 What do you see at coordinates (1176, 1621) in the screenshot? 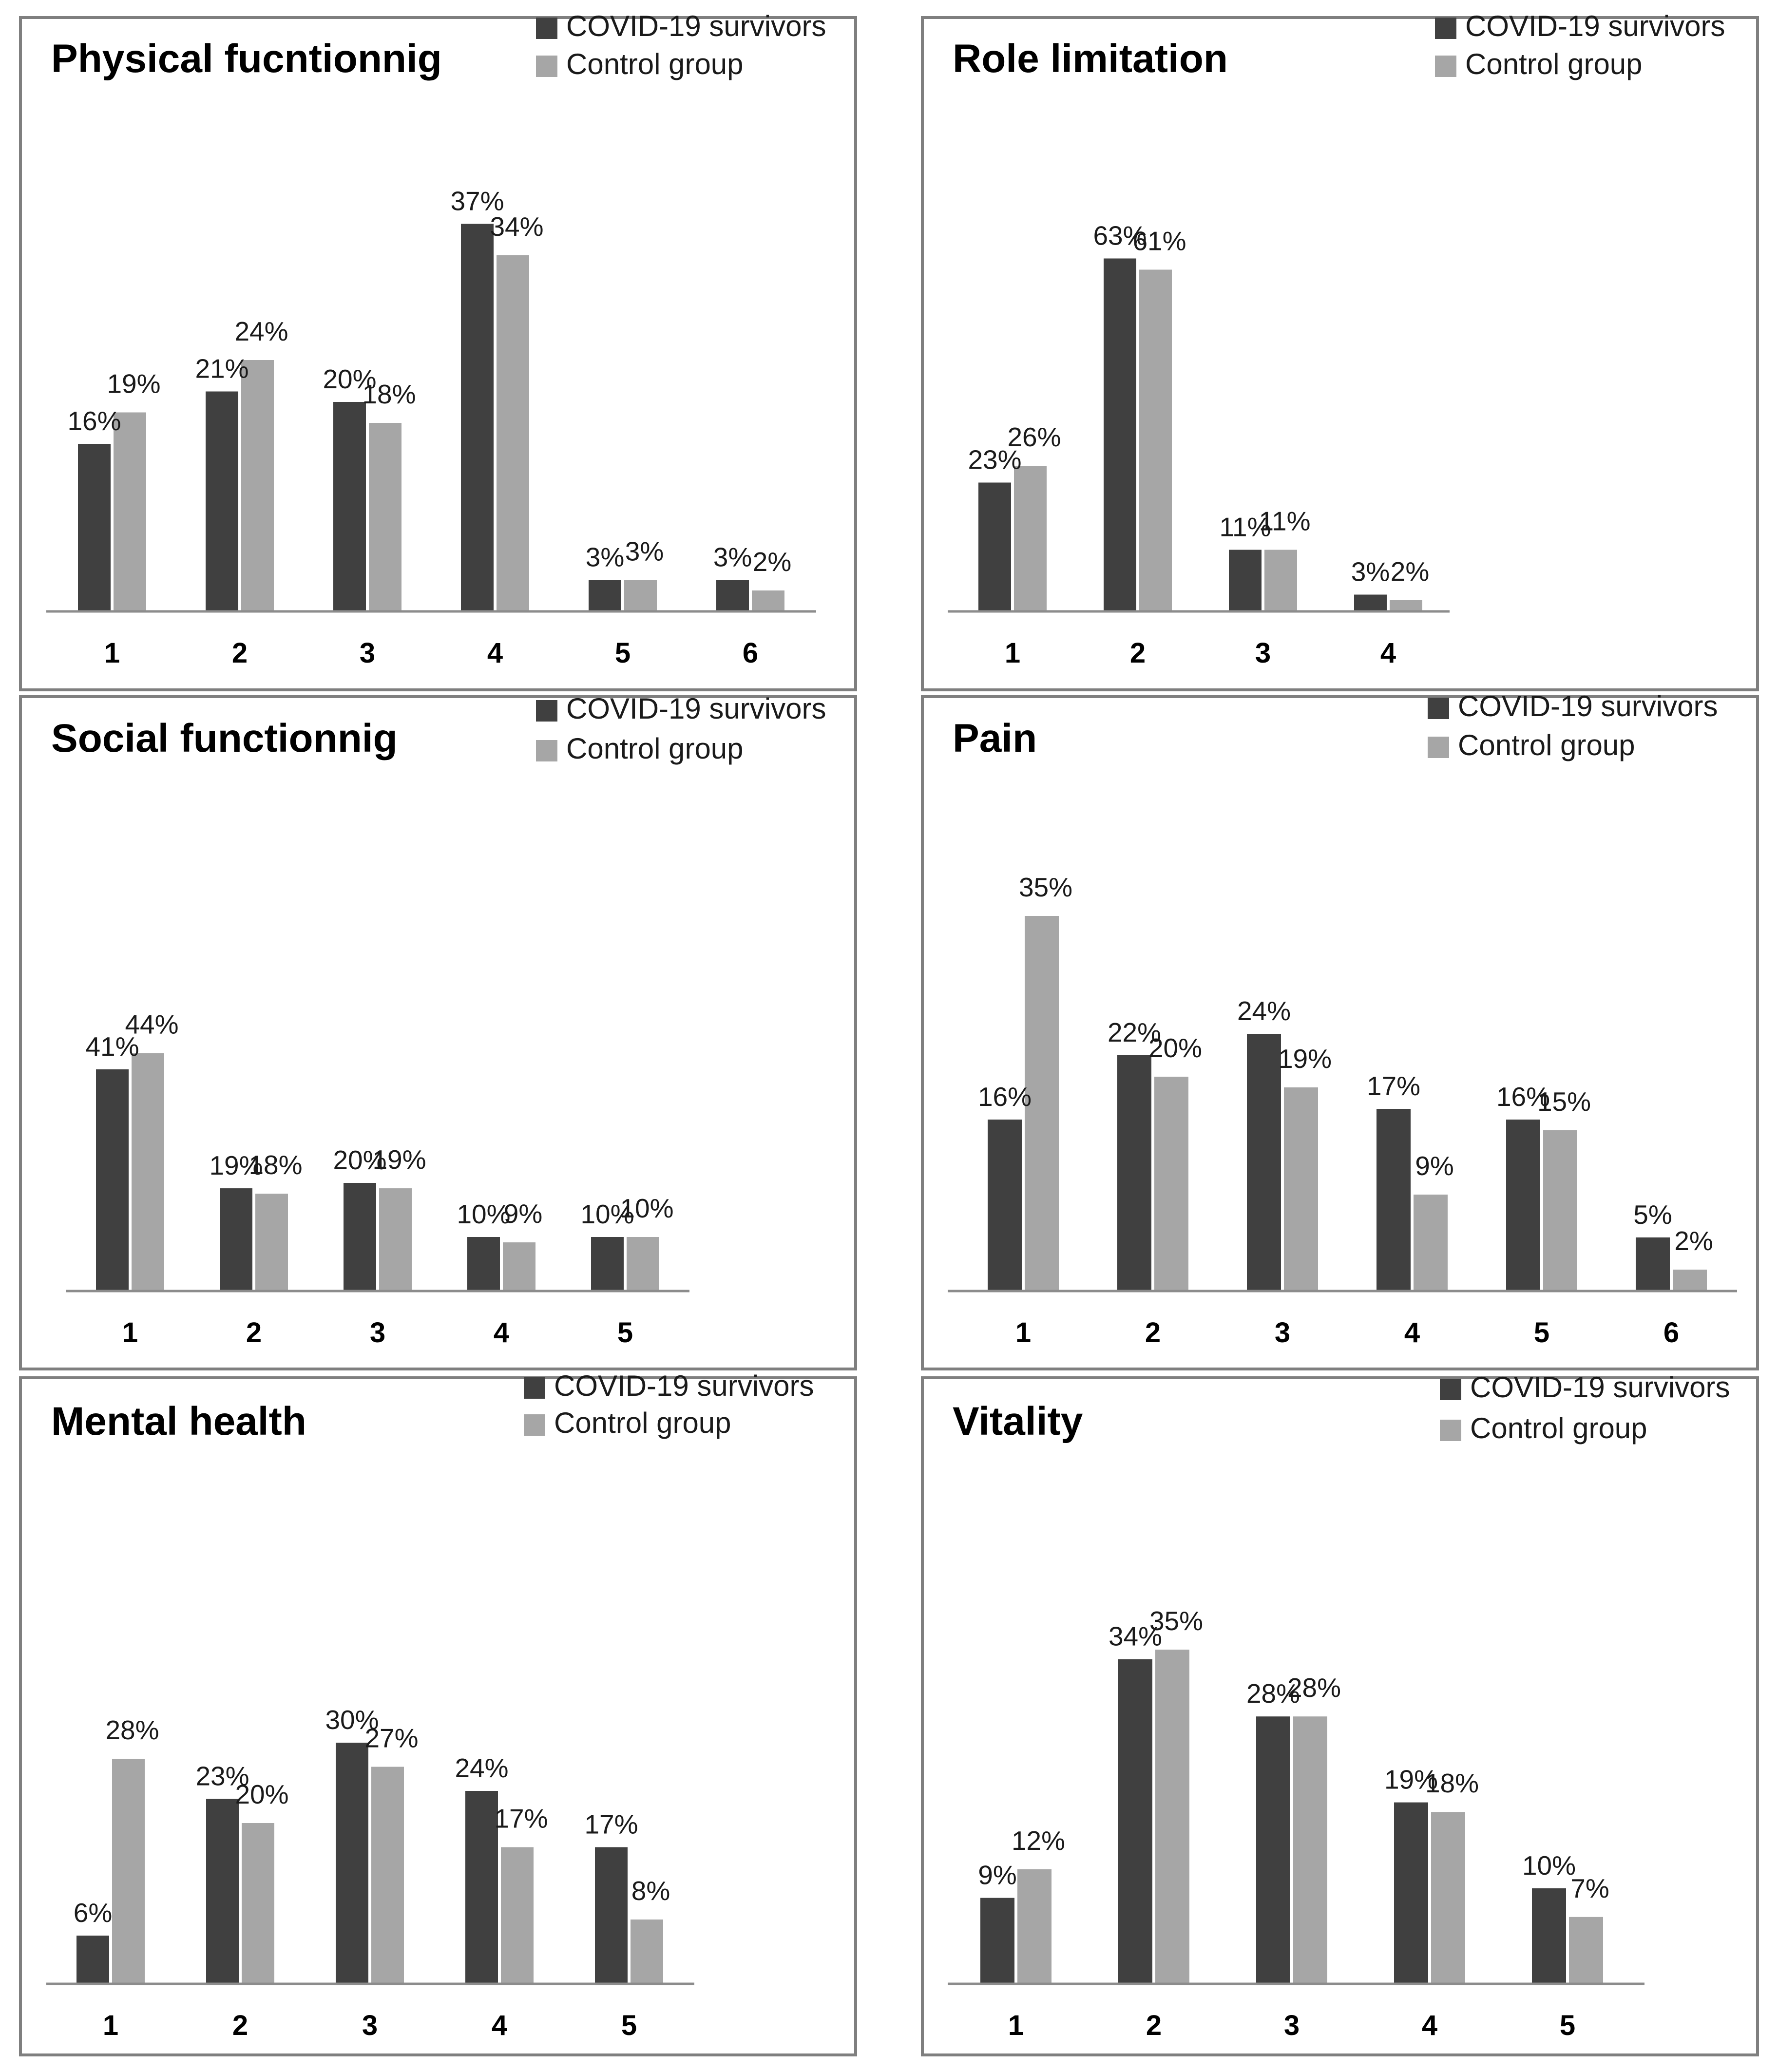
I see `data-label-control: 35%` at bounding box center [1176, 1621].